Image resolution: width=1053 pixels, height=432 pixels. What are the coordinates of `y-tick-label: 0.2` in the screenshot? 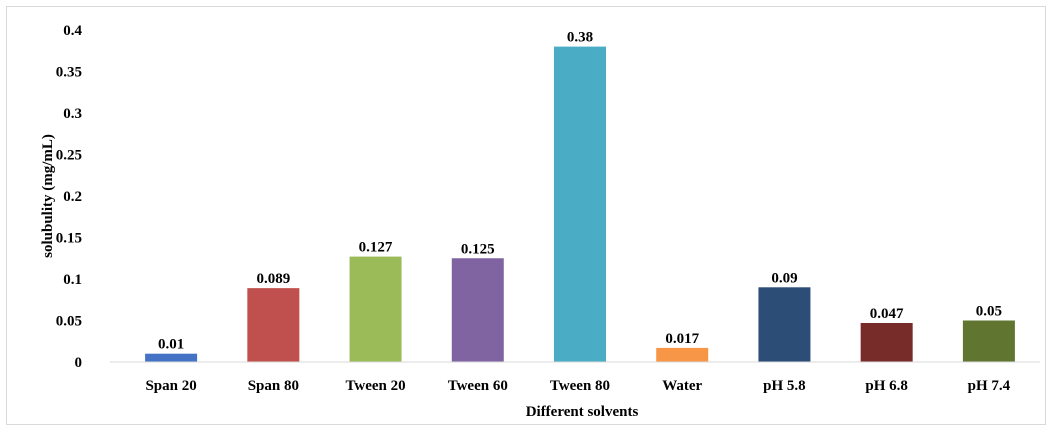 It's located at (72, 197).